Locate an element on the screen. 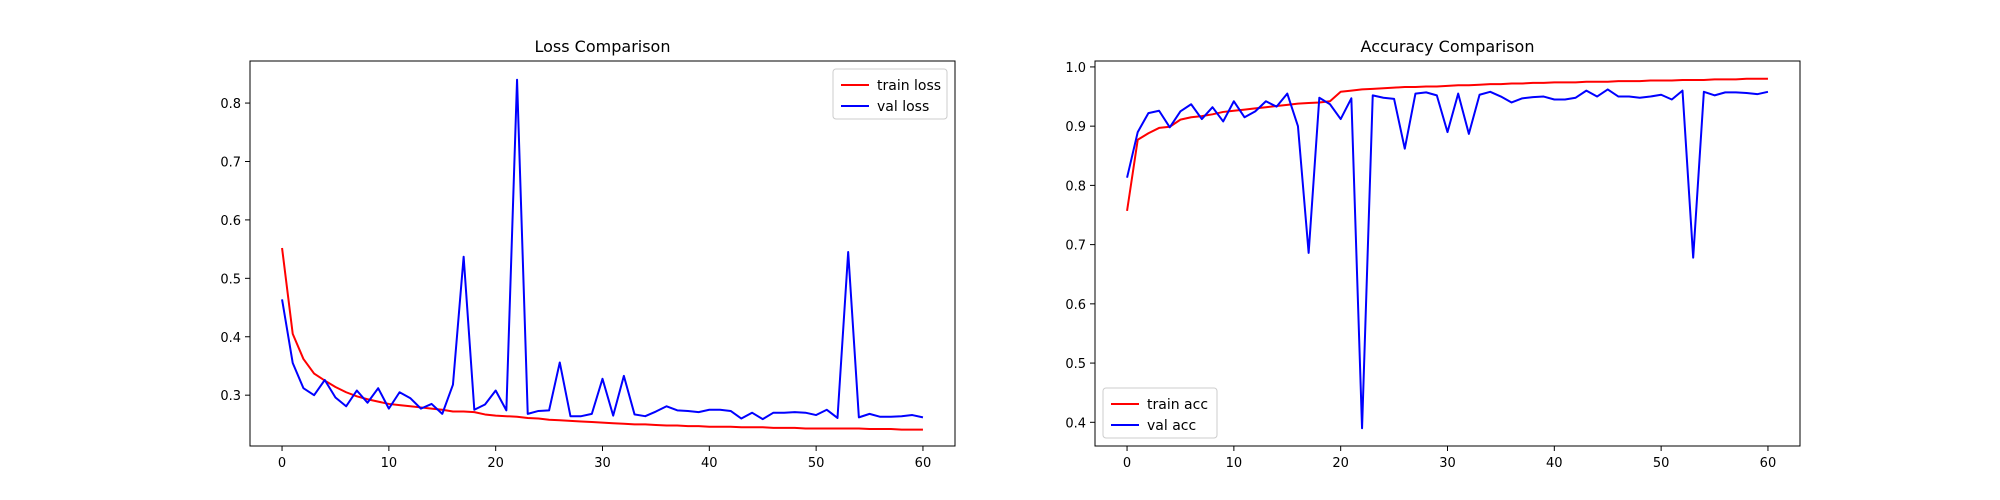 This screenshot has width=2000, height=500. y-tick-label: 0.3 is located at coordinates (230, 396).